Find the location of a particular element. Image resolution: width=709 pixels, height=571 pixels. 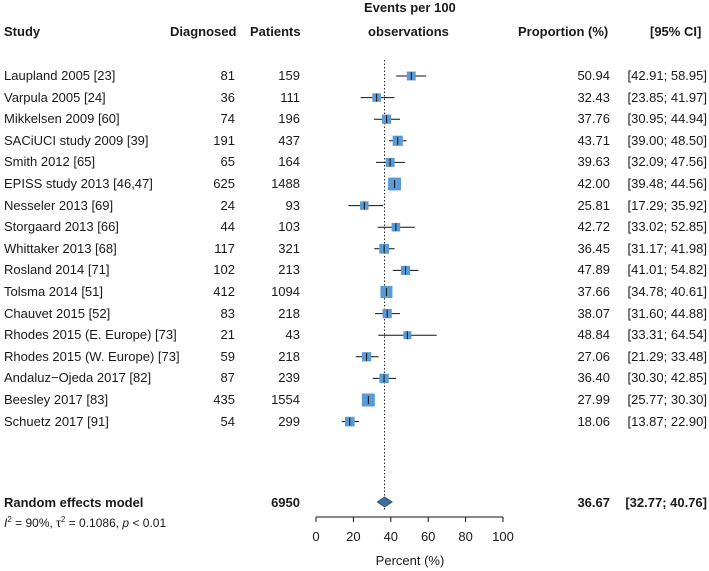

summary-ci: [32.77; 40.76] is located at coordinates (666, 502).